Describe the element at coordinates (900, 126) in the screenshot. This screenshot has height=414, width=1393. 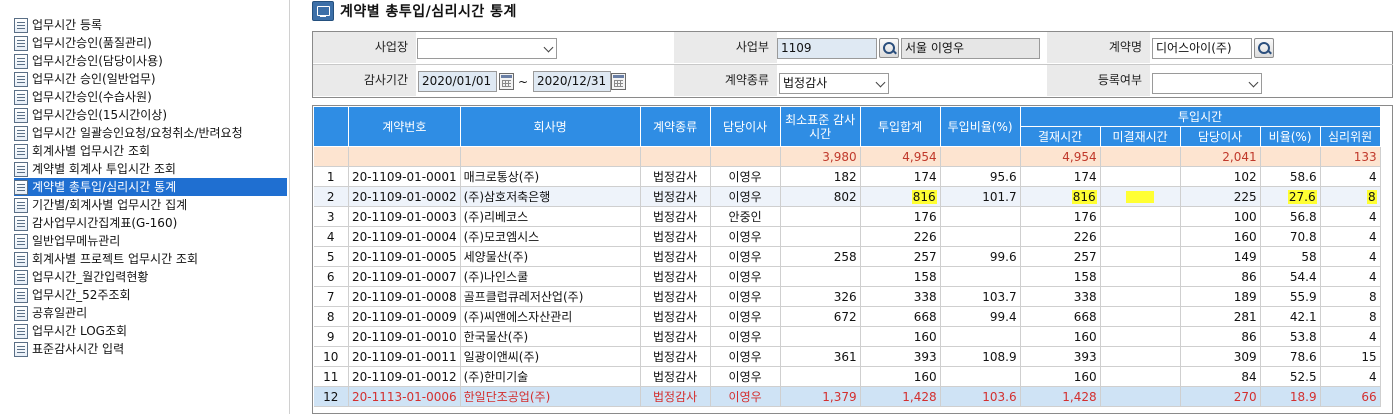
I see `col-header-total: 투입합계` at that location.